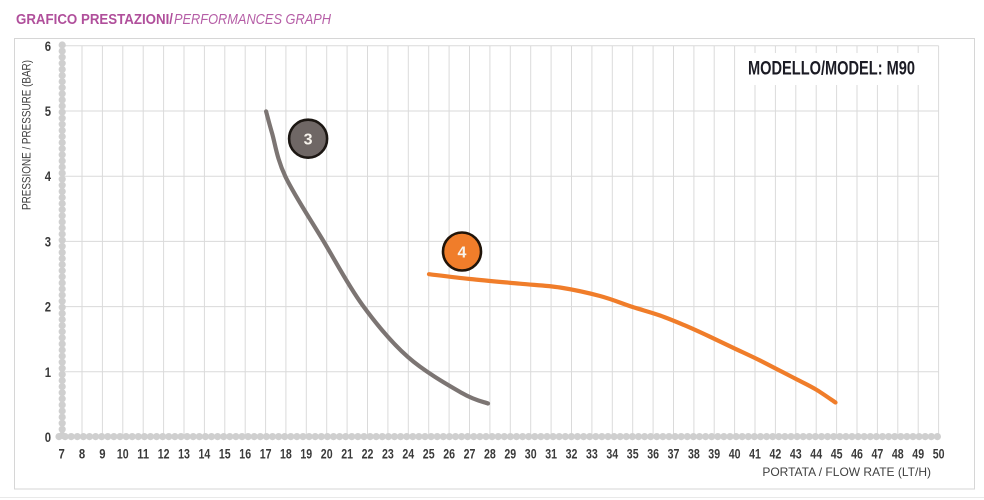  What do you see at coordinates (102, 454) in the screenshot?
I see `svg-text: 9` at bounding box center [102, 454].